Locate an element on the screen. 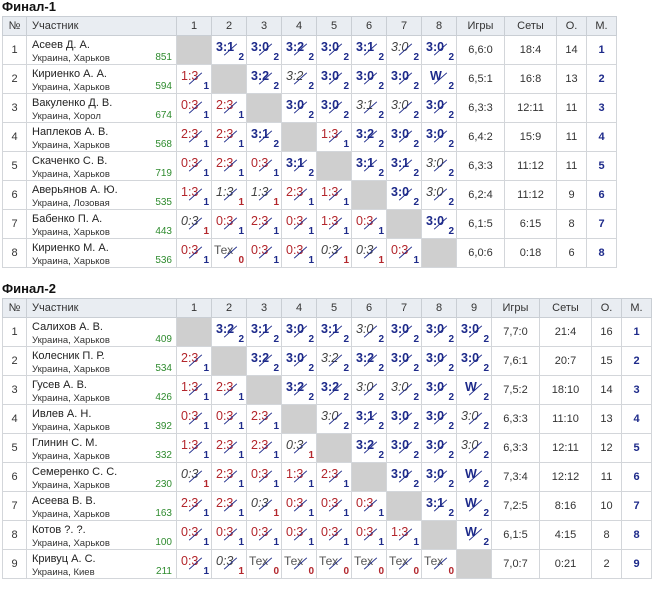  player-name: Бабенко П. А. is located at coordinates (67, 219).